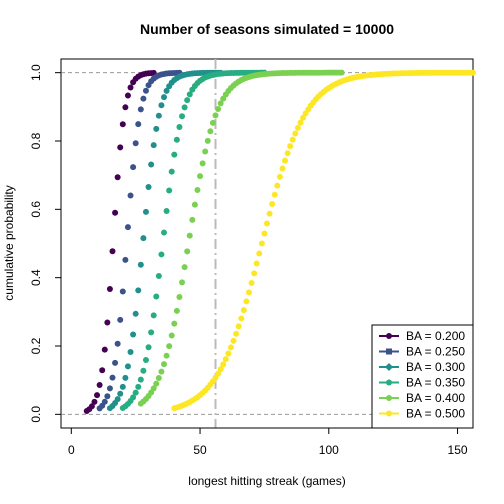 The image size is (504, 504). What do you see at coordinates (435, 414) in the screenshot?
I see `legend-label: BA = 0.500` at bounding box center [435, 414].